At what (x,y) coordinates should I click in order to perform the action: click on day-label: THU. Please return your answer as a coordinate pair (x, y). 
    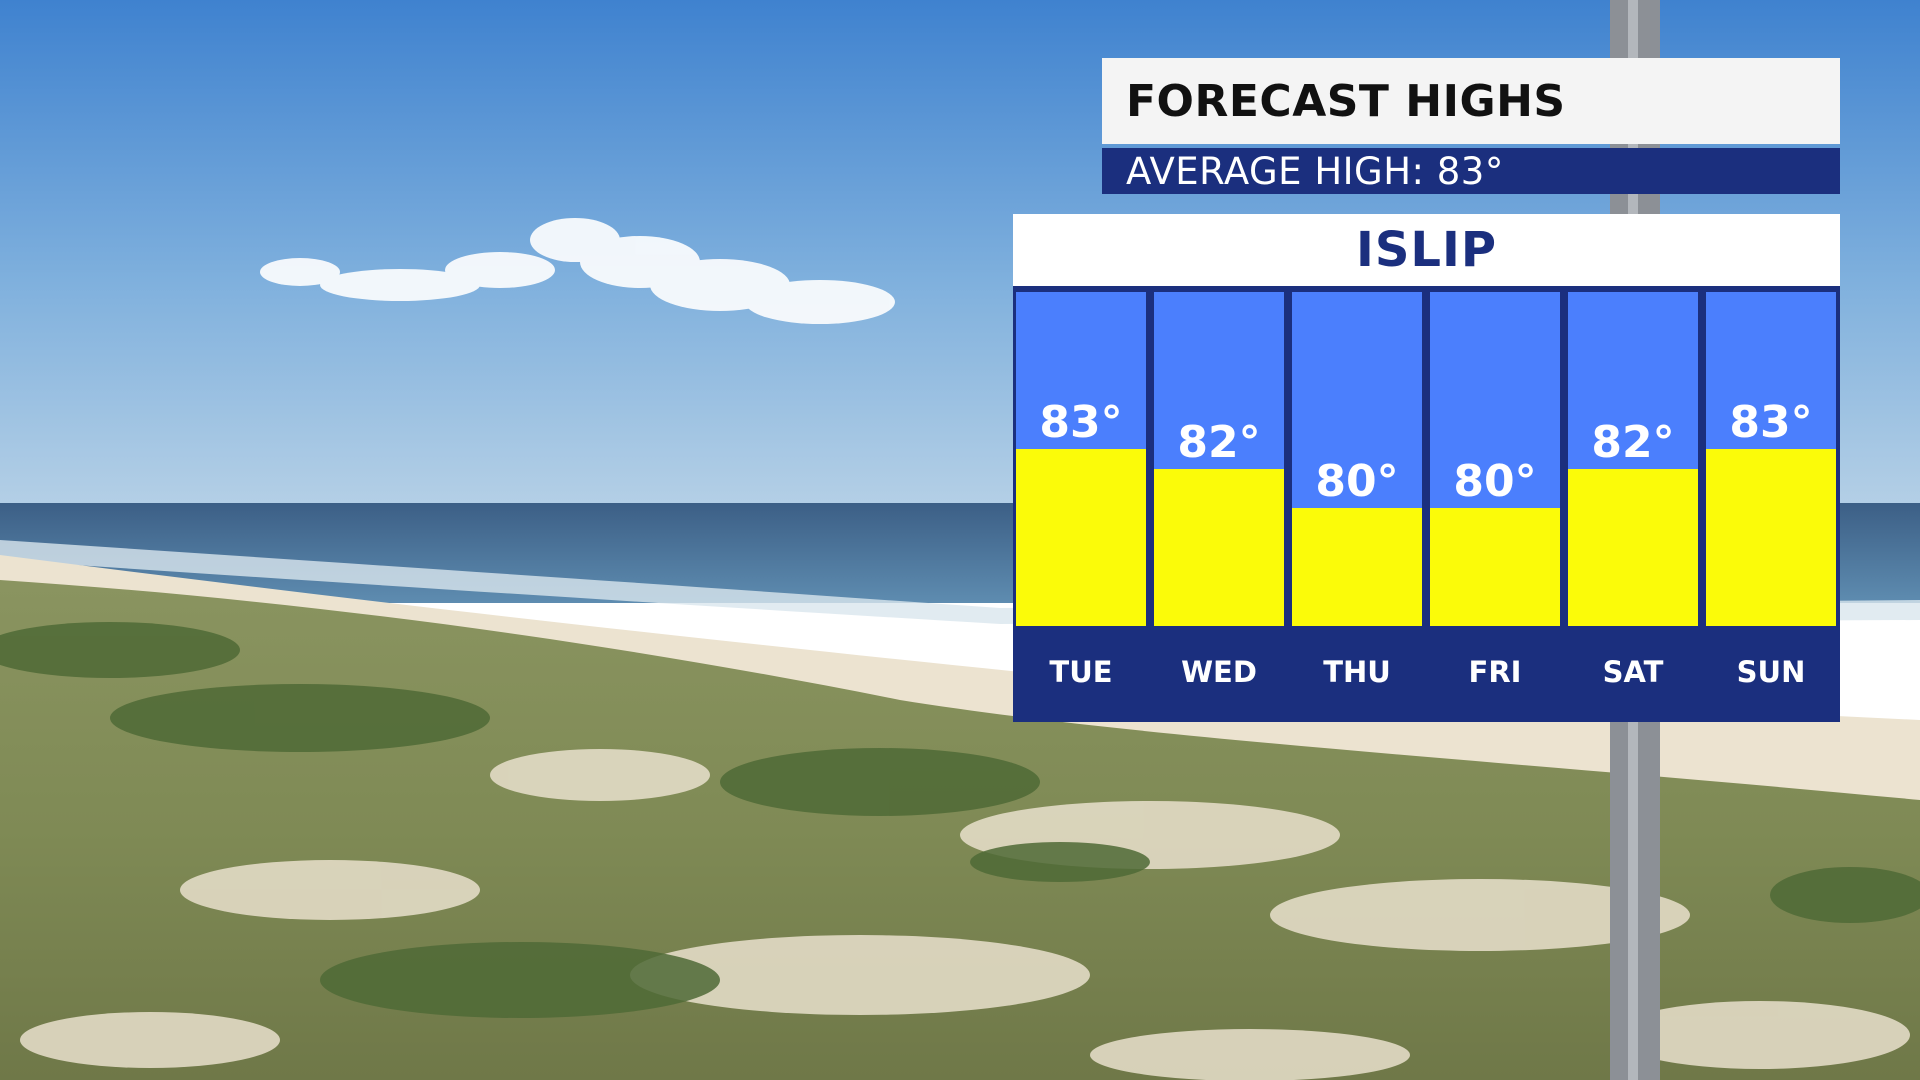
    Looking at the image, I should click on (1357, 672).